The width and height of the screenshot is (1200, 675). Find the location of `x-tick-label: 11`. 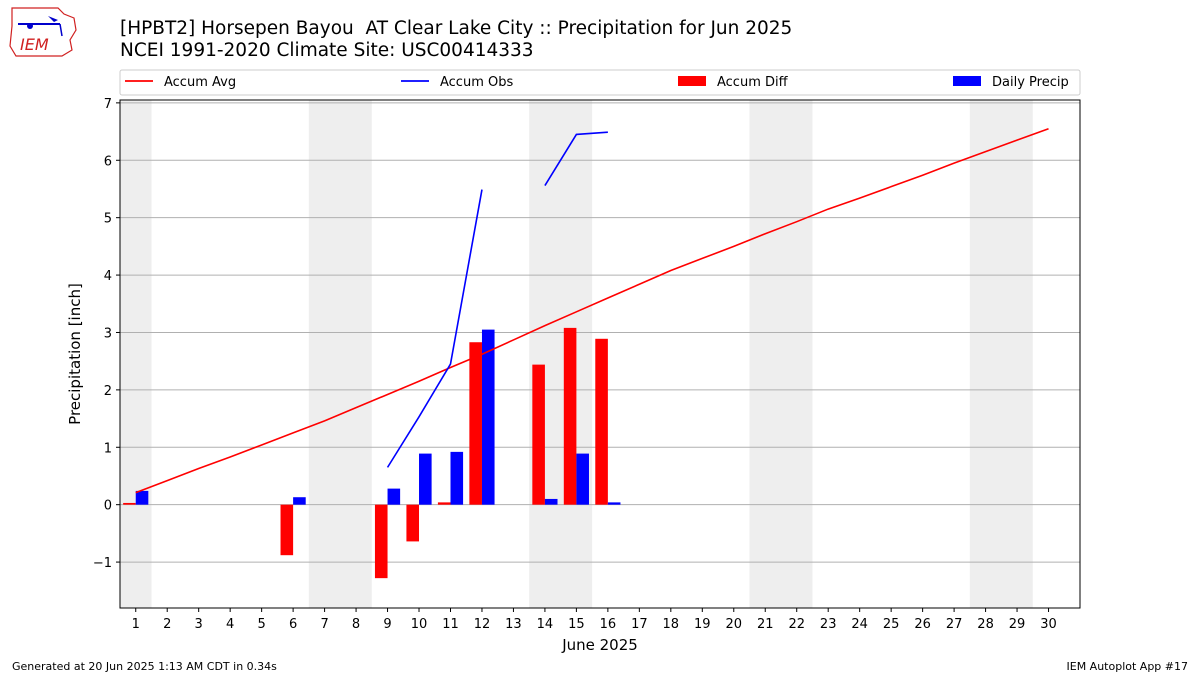

x-tick-label: 11 is located at coordinates (450, 624).